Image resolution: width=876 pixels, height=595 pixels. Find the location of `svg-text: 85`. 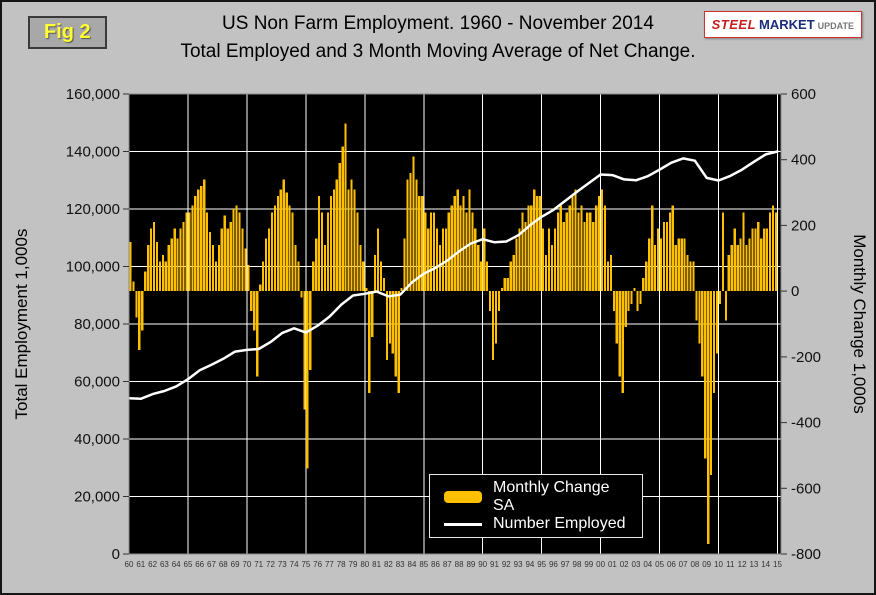

svg-text: 85 is located at coordinates (423, 564).